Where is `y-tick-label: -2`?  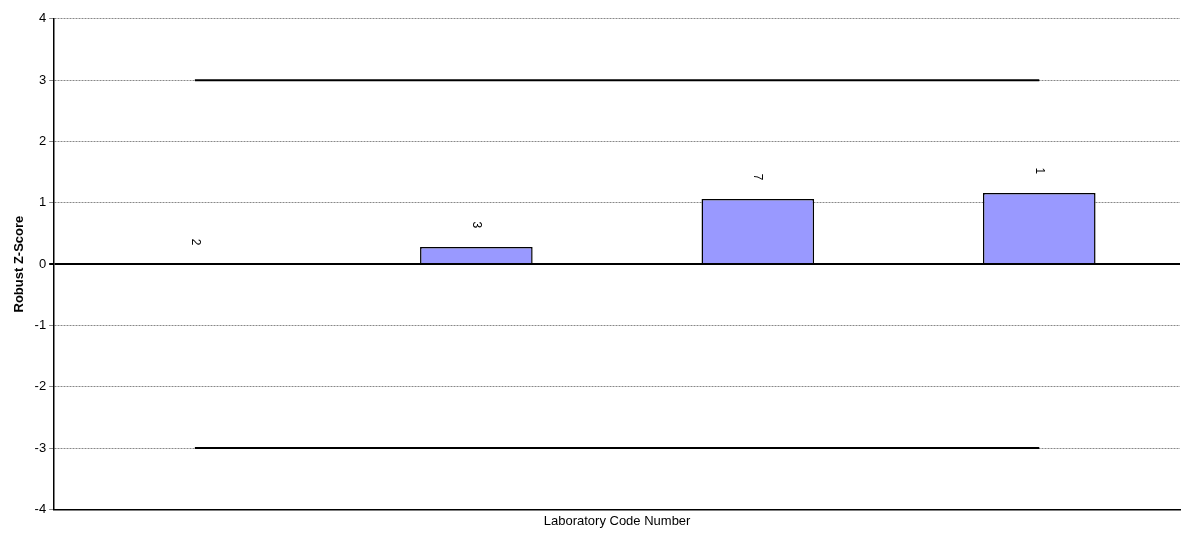 y-tick-label: -2 is located at coordinates (40, 386).